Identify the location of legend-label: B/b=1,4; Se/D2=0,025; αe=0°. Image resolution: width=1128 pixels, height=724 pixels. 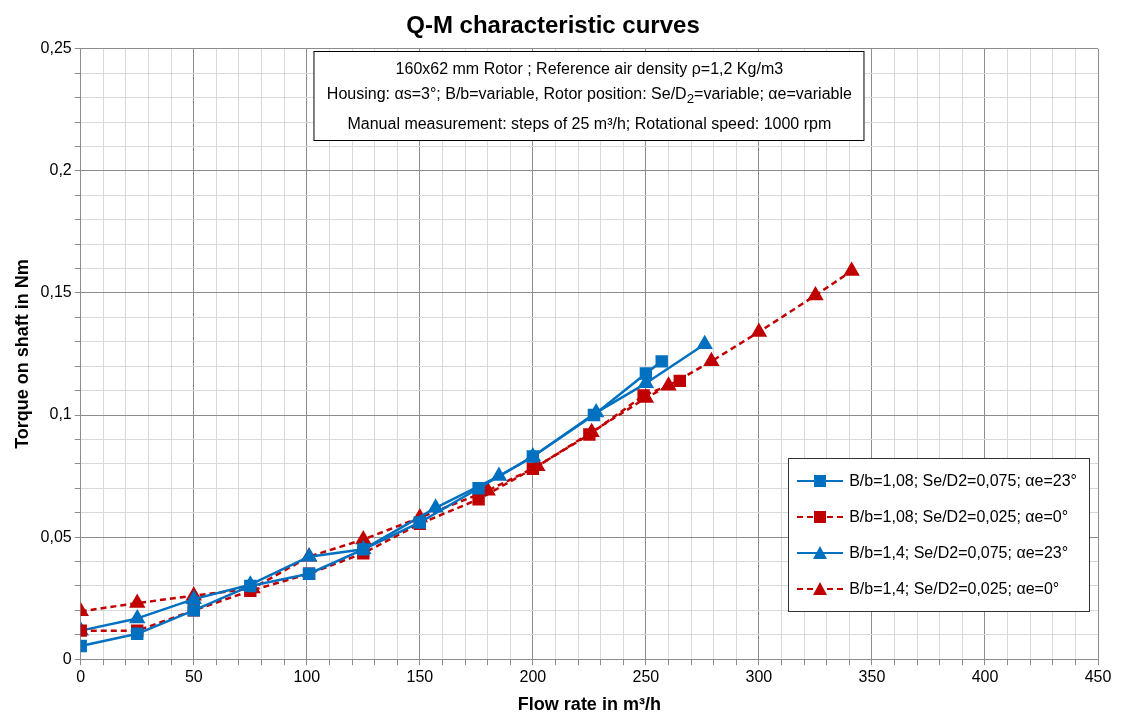
(954, 588).